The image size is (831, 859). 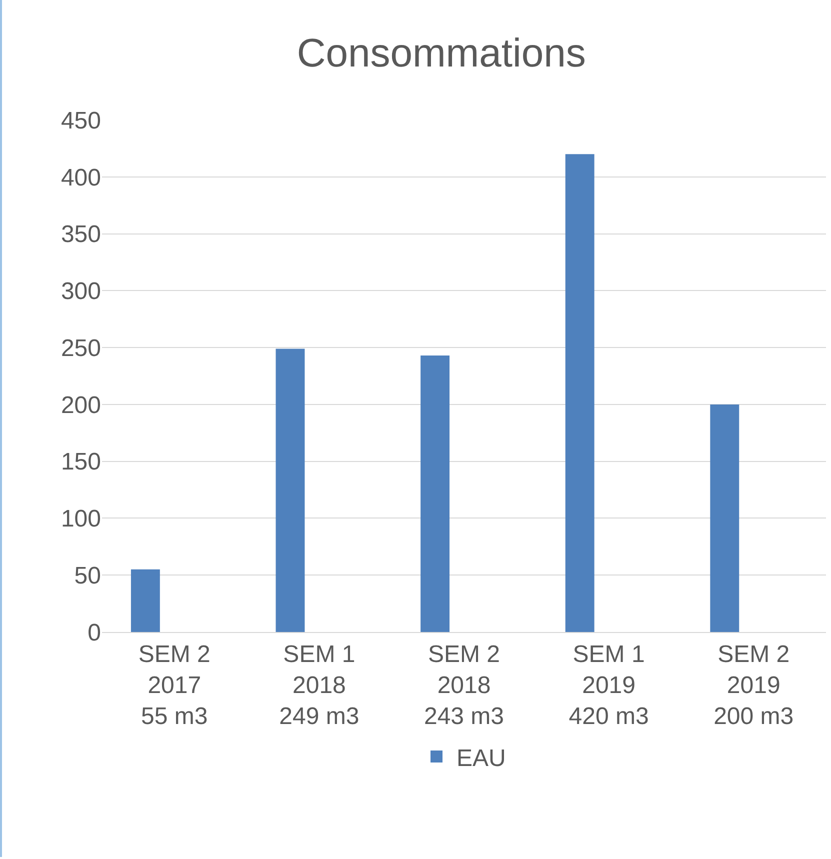 I want to click on x-tick-label: SEM 1 2018 249 m3, so click(x=319, y=685).